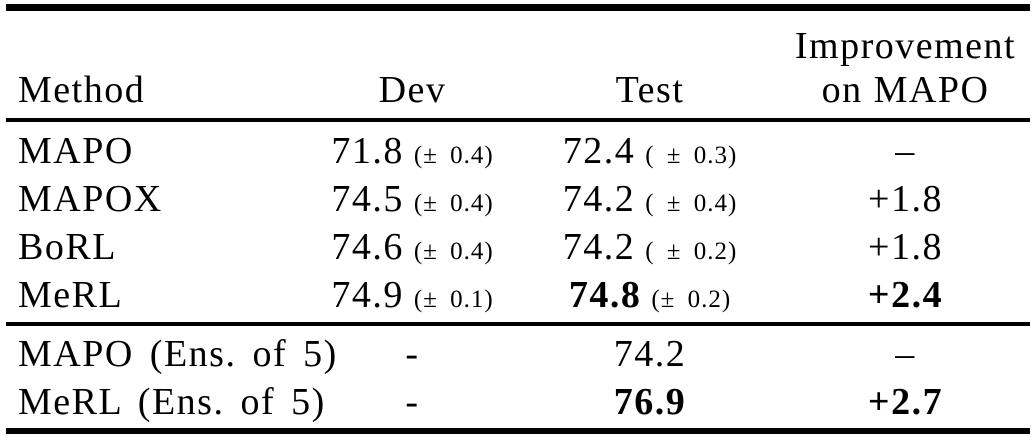 The height and width of the screenshot is (447, 1036). What do you see at coordinates (650, 90) in the screenshot?
I see `col-header-test: Test` at bounding box center [650, 90].